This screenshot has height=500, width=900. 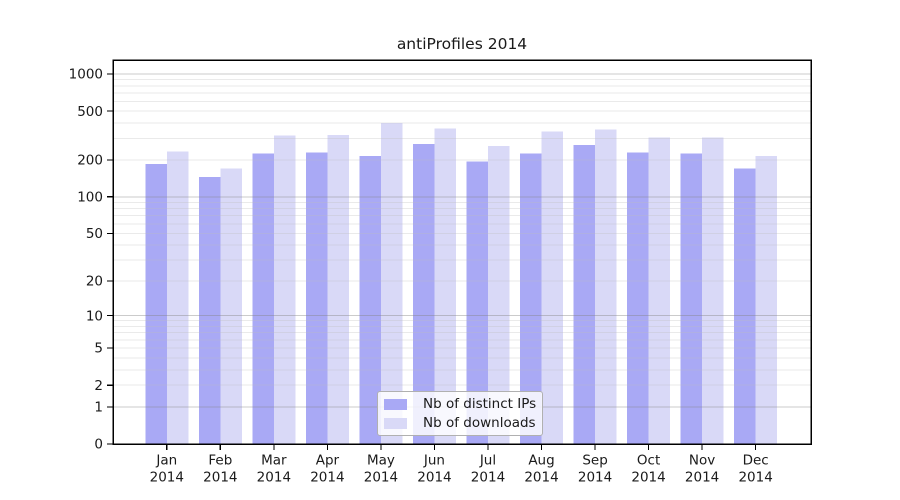 I want to click on y-tick-label: 1000, so click(x=86, y=75).